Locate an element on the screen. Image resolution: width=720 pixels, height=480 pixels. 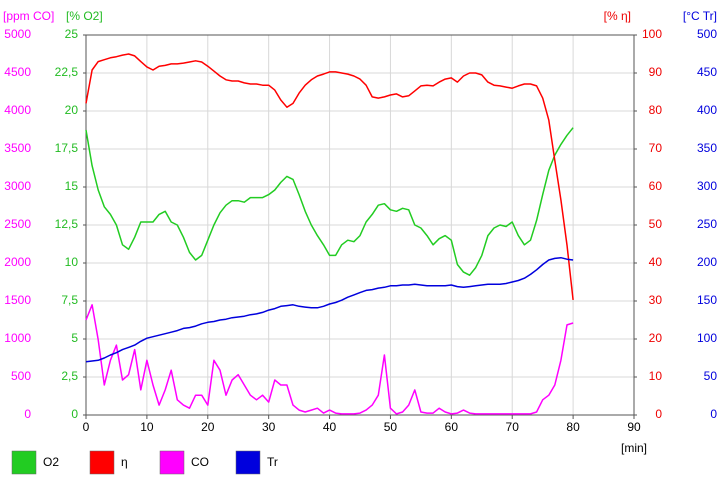
x-tick-label: 50 is located at coordinates (391, 427).